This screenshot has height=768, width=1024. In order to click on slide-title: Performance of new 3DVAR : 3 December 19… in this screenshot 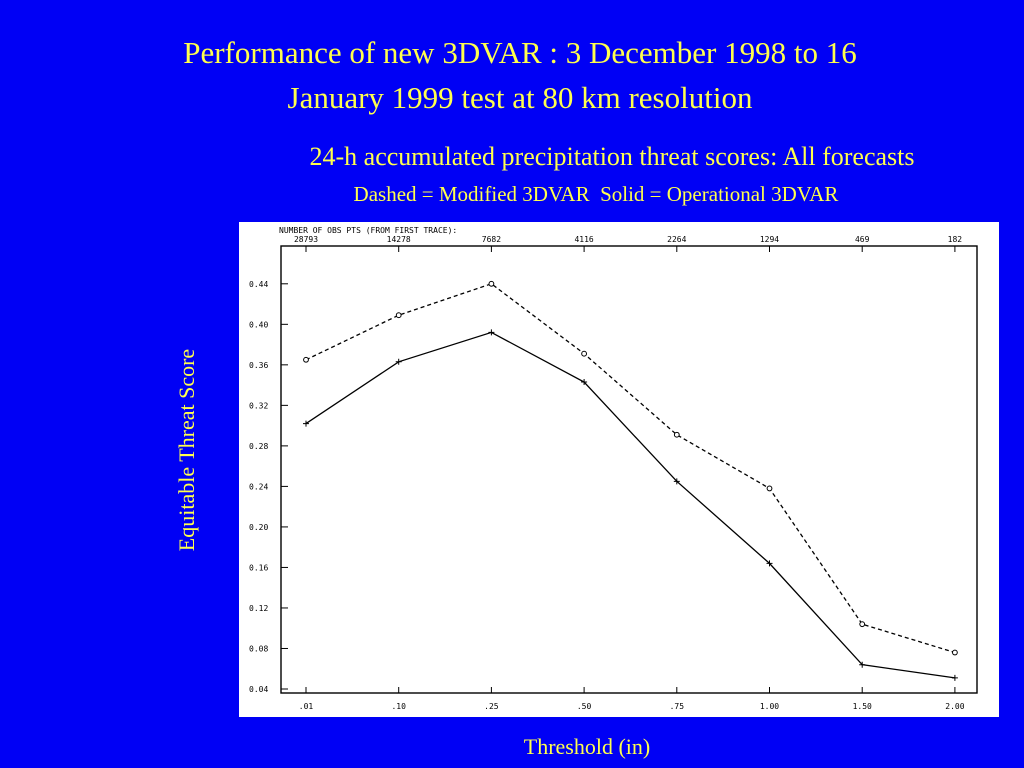, I will do `click(512, 75)`.